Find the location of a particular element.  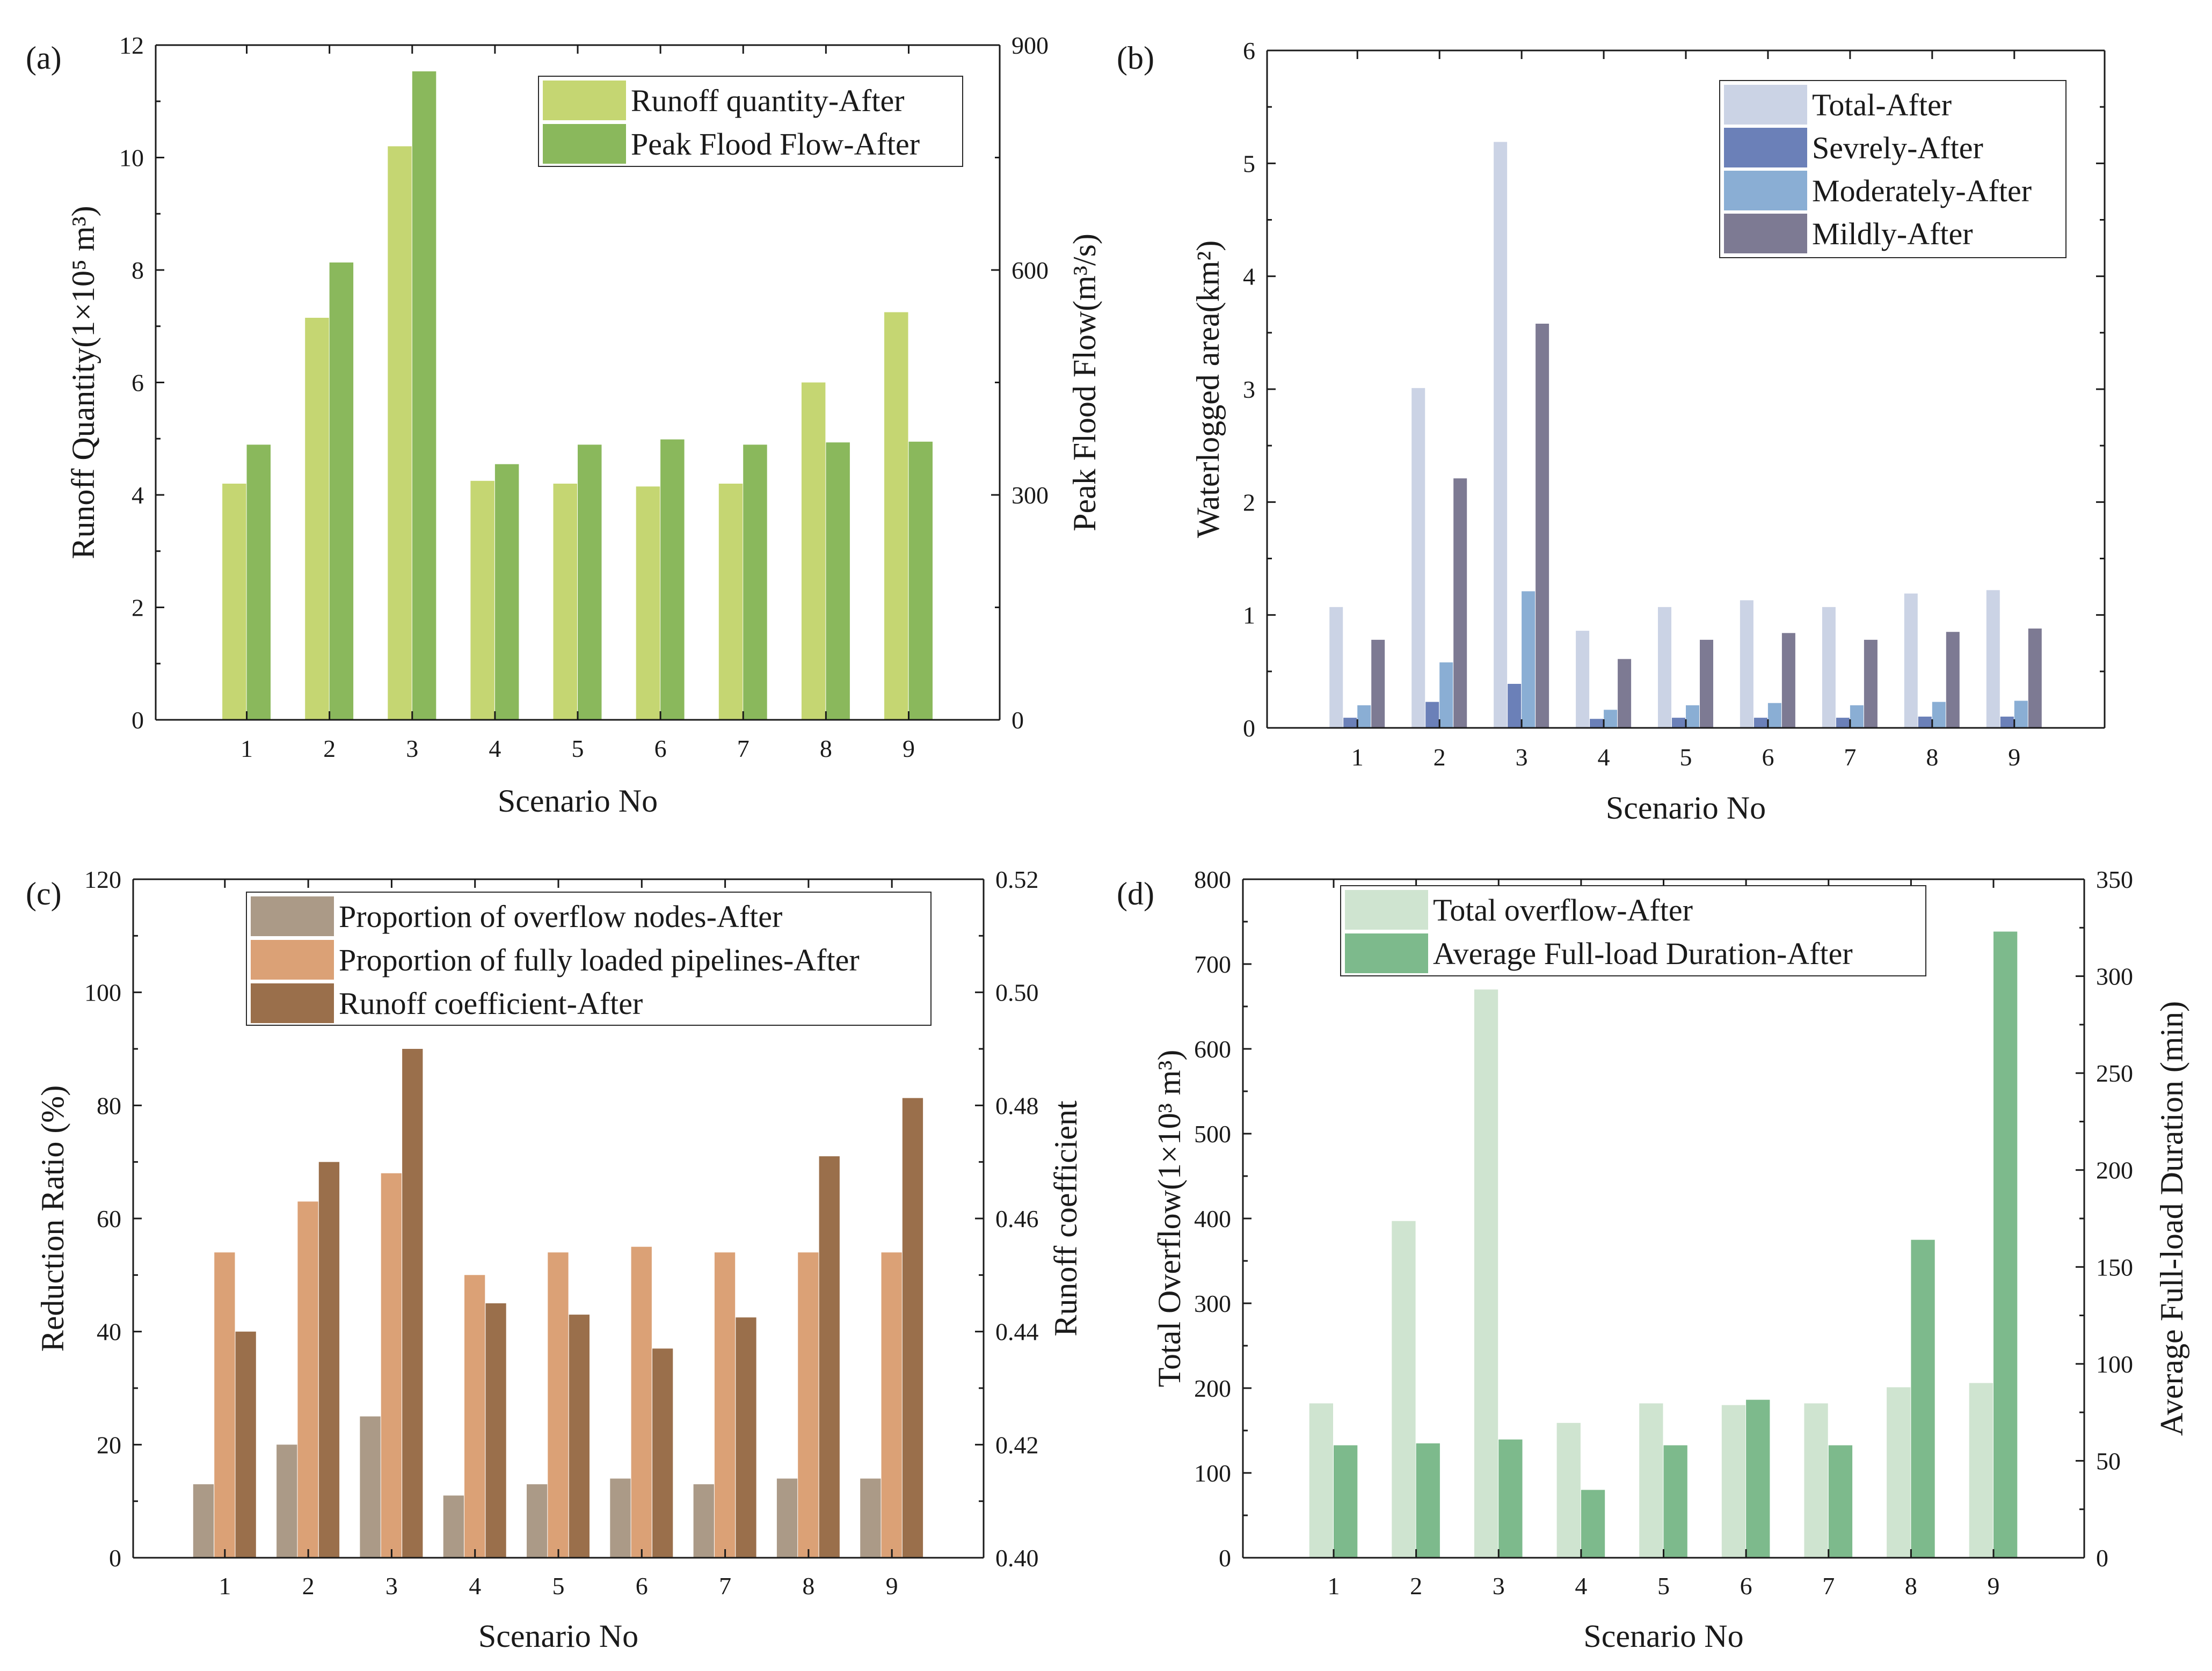

bar-series2-cat7 is located at coordinates (1843, 723).